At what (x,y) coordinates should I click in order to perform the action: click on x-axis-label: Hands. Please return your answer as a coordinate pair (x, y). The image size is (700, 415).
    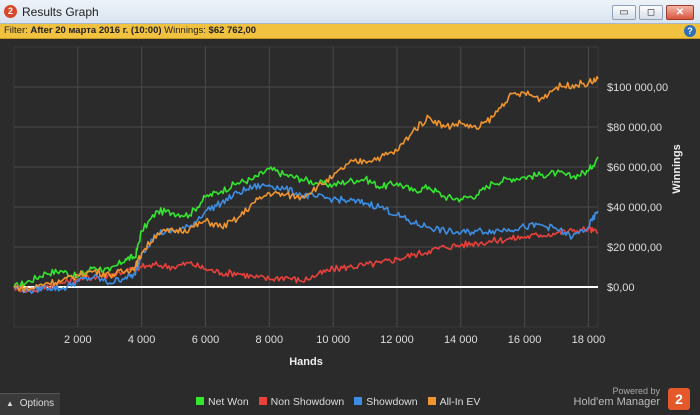
    Looking at the image, I should click on (306, 362).